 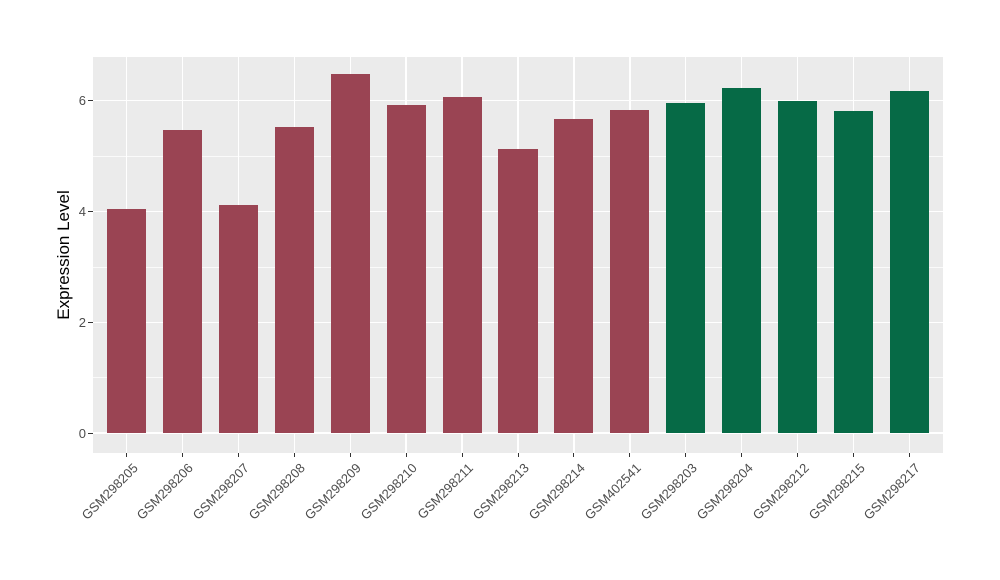 What do you see at coordinates (518, 291) in the screenshot?
I see `bar-GSM298213` at bounding box center [518, 291].